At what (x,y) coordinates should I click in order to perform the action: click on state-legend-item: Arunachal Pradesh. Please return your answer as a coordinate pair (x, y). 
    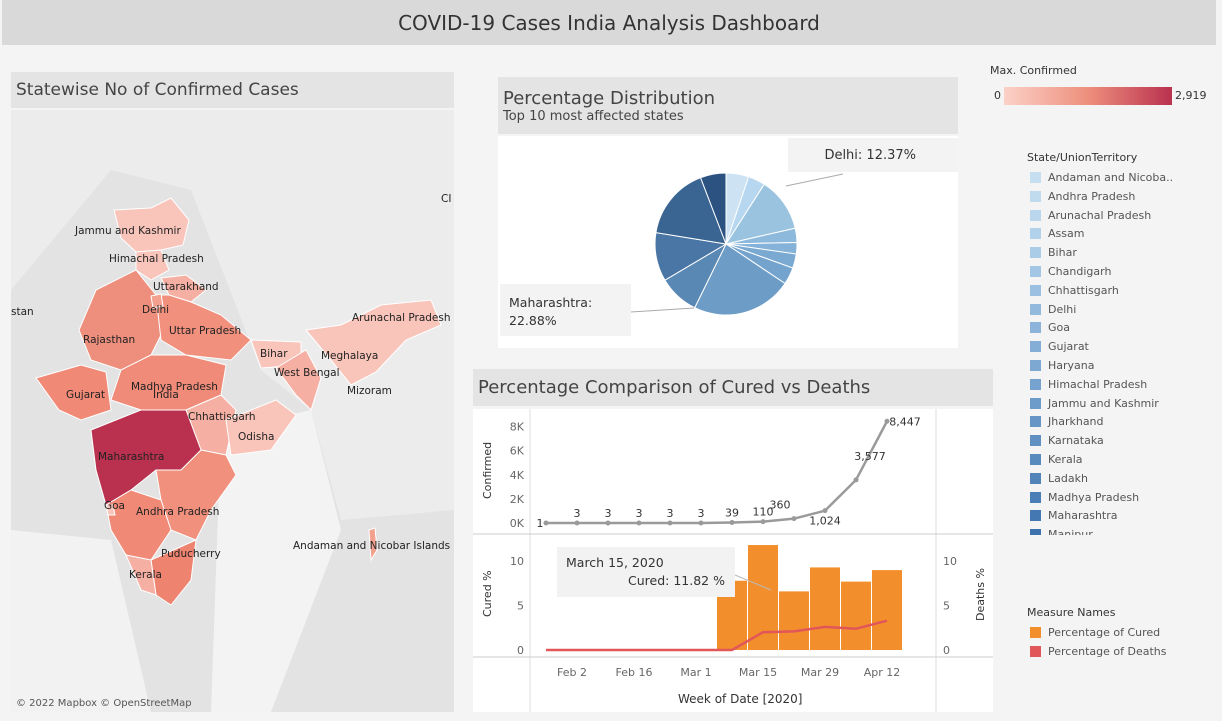
    Looking at the image, I should click on (1090, 215).